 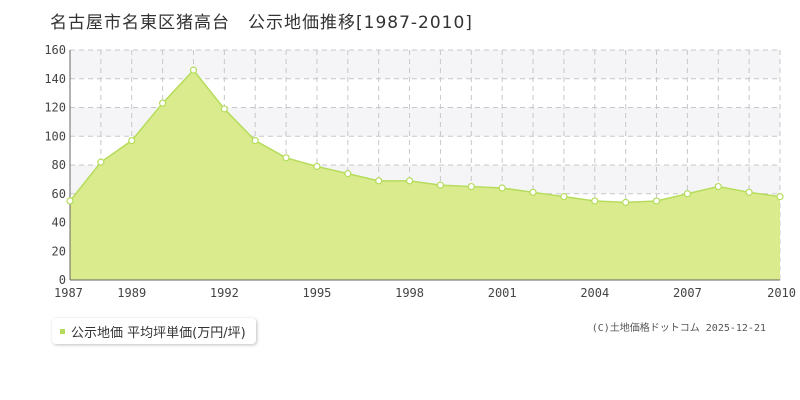 What do you see at coordinates (409, 293) in the screenshot?
I see `x-tick-label: 1998` at bounding box center [409, 293].